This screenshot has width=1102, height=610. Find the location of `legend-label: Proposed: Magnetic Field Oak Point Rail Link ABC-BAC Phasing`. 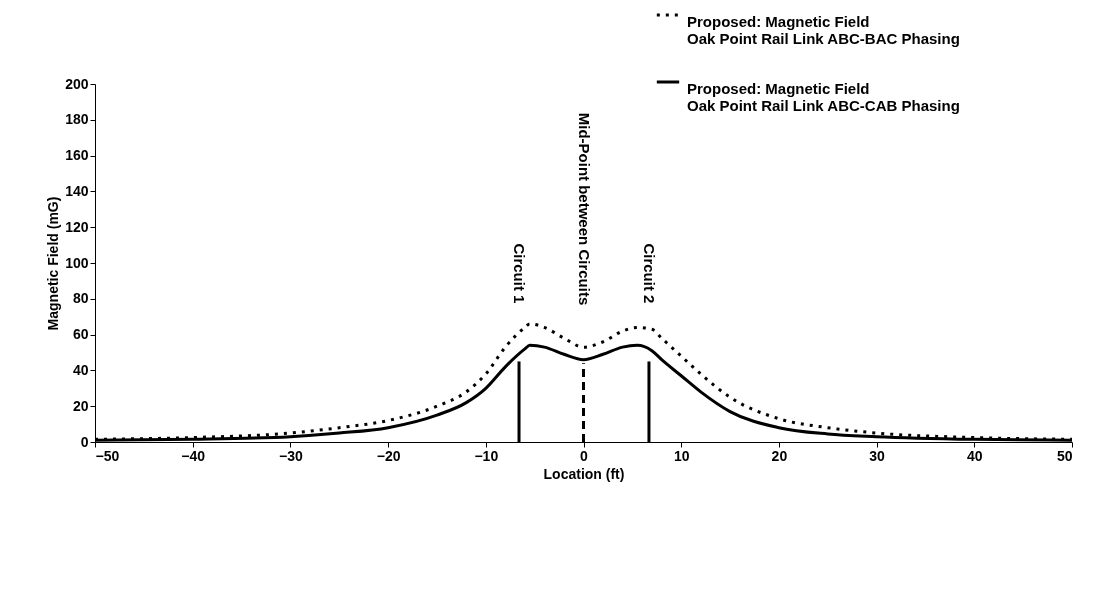

legend-label: Proposed: Magnetic Field Oak Point Rail Link ABC-BAC Phasing is located at coordinates (823, 30).